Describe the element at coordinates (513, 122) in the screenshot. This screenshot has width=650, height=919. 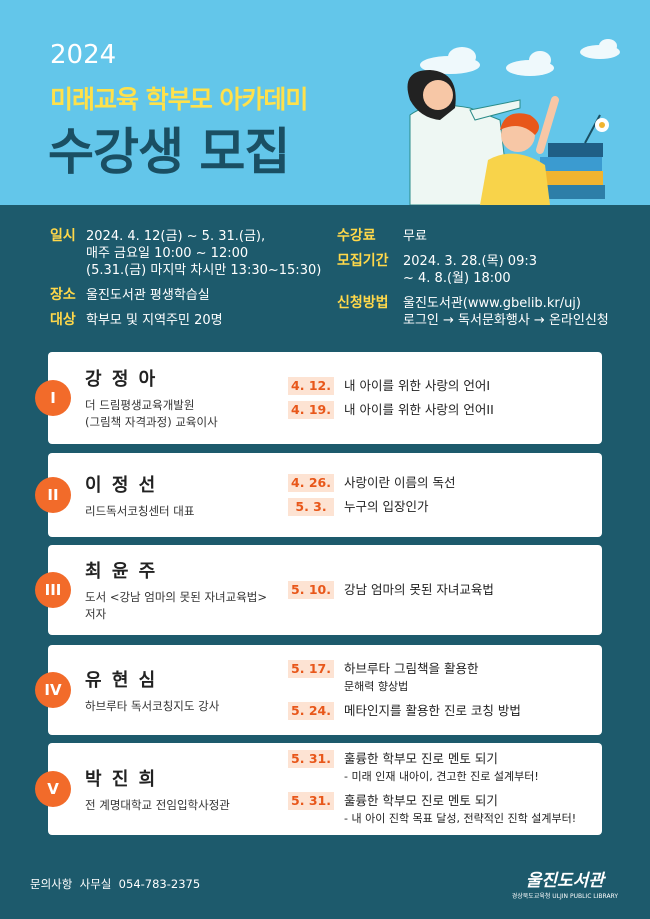
I see `illustration` at that location.